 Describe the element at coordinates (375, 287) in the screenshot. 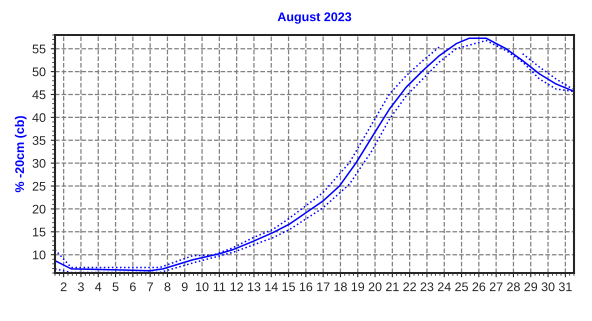

I see `x-tick-label: 20` at that location.